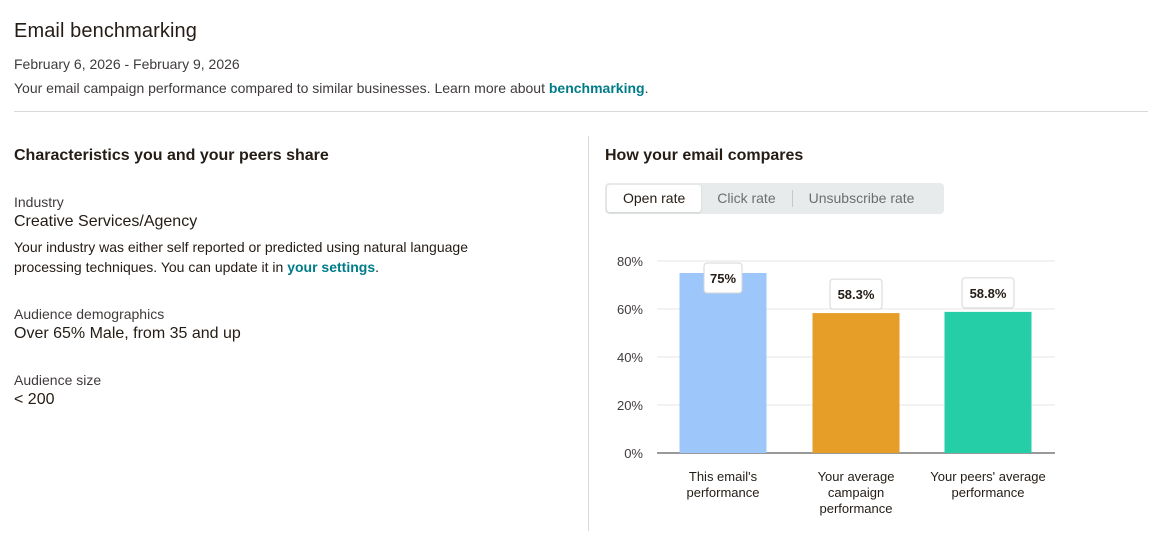 This screenshot has height=549, width=1163. What do you see at coordinates (89, 314) in the screenshot?
I see `demographics-label: Audience demographics` at bounding box center [89, 314].